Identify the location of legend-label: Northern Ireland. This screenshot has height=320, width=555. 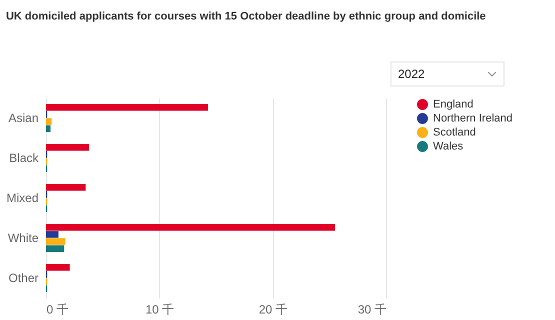
(472, 118).